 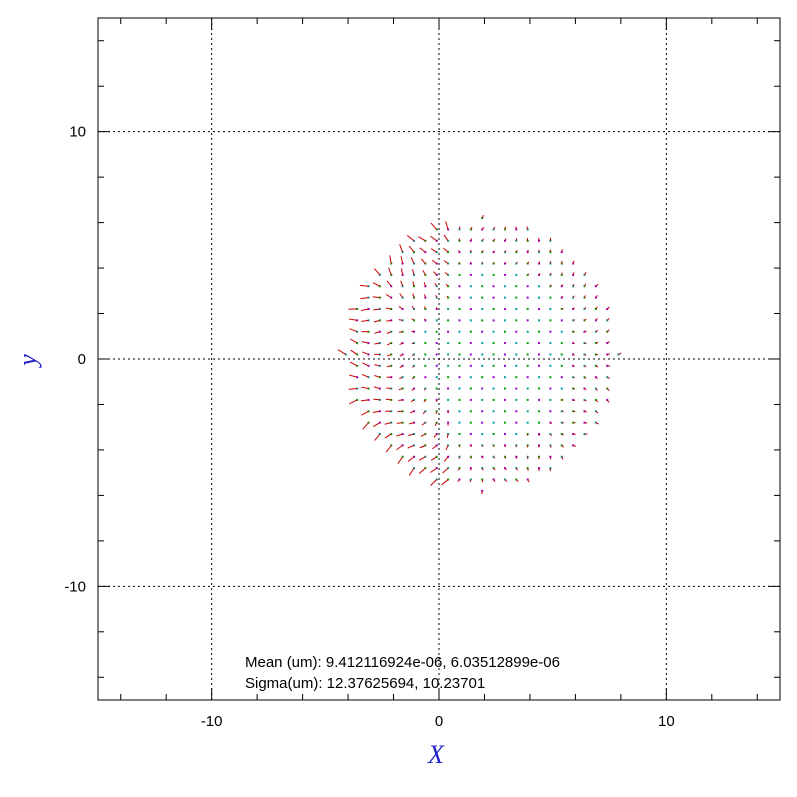 What do you see at coordinates (75, 586) in the screenshot?
I see `y-tick-label: -10` at bounding box center [75, 586].